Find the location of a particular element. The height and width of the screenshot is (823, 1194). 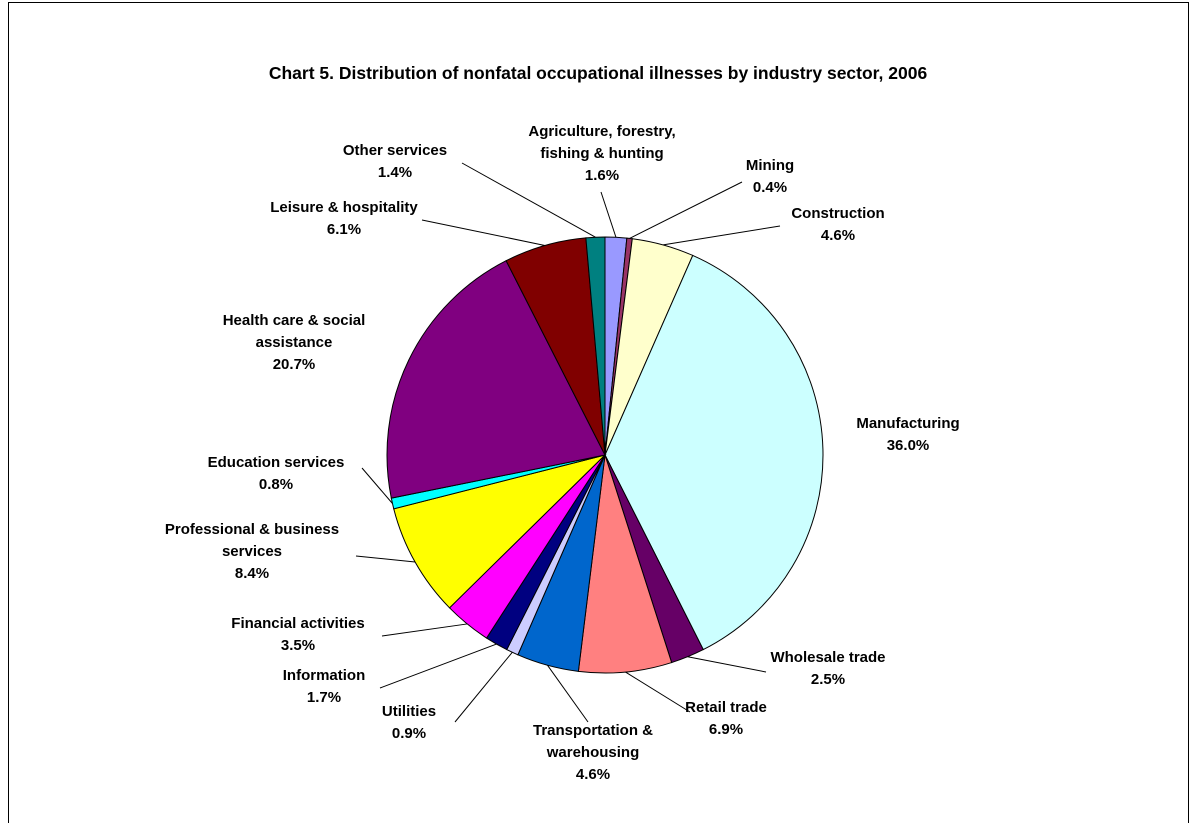

slice-name: Mining is located at coordinates (770, 165).